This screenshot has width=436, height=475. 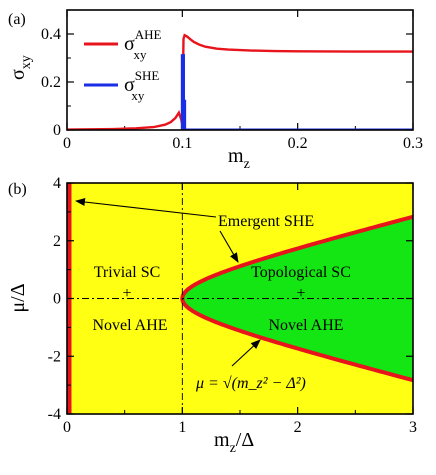 I want to click on panel-a-xlabel: mz, so click(x=239, y=158).